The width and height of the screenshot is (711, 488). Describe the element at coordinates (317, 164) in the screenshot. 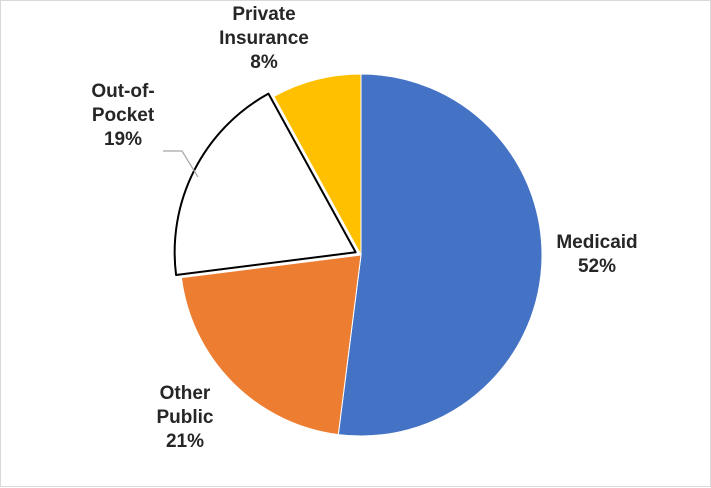

I see `pie-slice-private-insurance` at that location.